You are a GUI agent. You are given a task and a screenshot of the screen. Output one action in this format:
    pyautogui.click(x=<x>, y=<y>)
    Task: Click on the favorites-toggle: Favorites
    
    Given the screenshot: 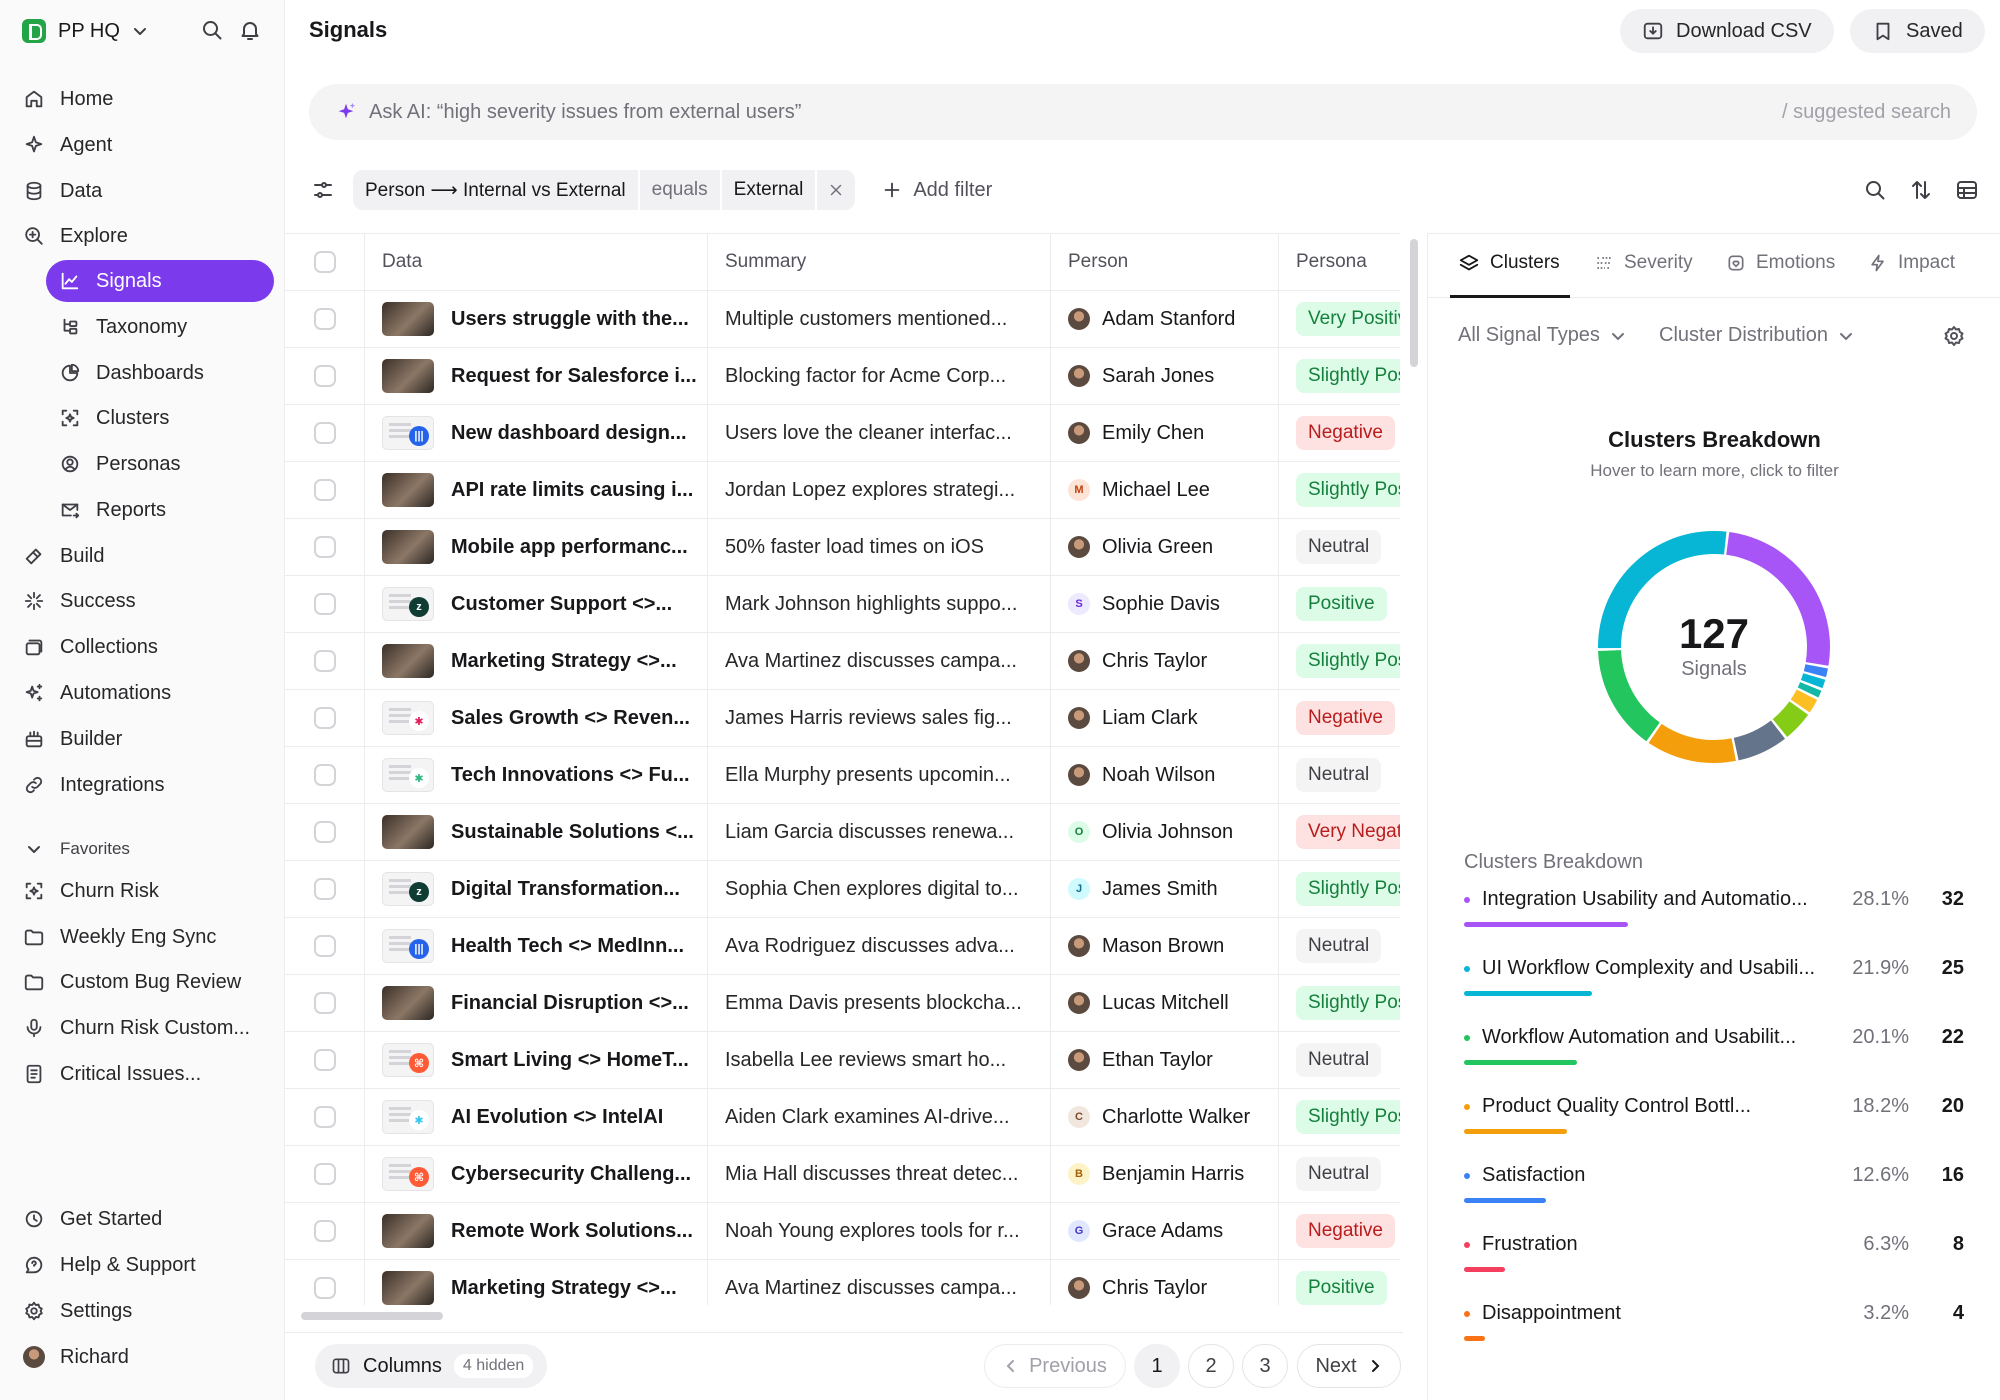 What is the action you would take?
    pyautogui.click(x=76, y=849)
    